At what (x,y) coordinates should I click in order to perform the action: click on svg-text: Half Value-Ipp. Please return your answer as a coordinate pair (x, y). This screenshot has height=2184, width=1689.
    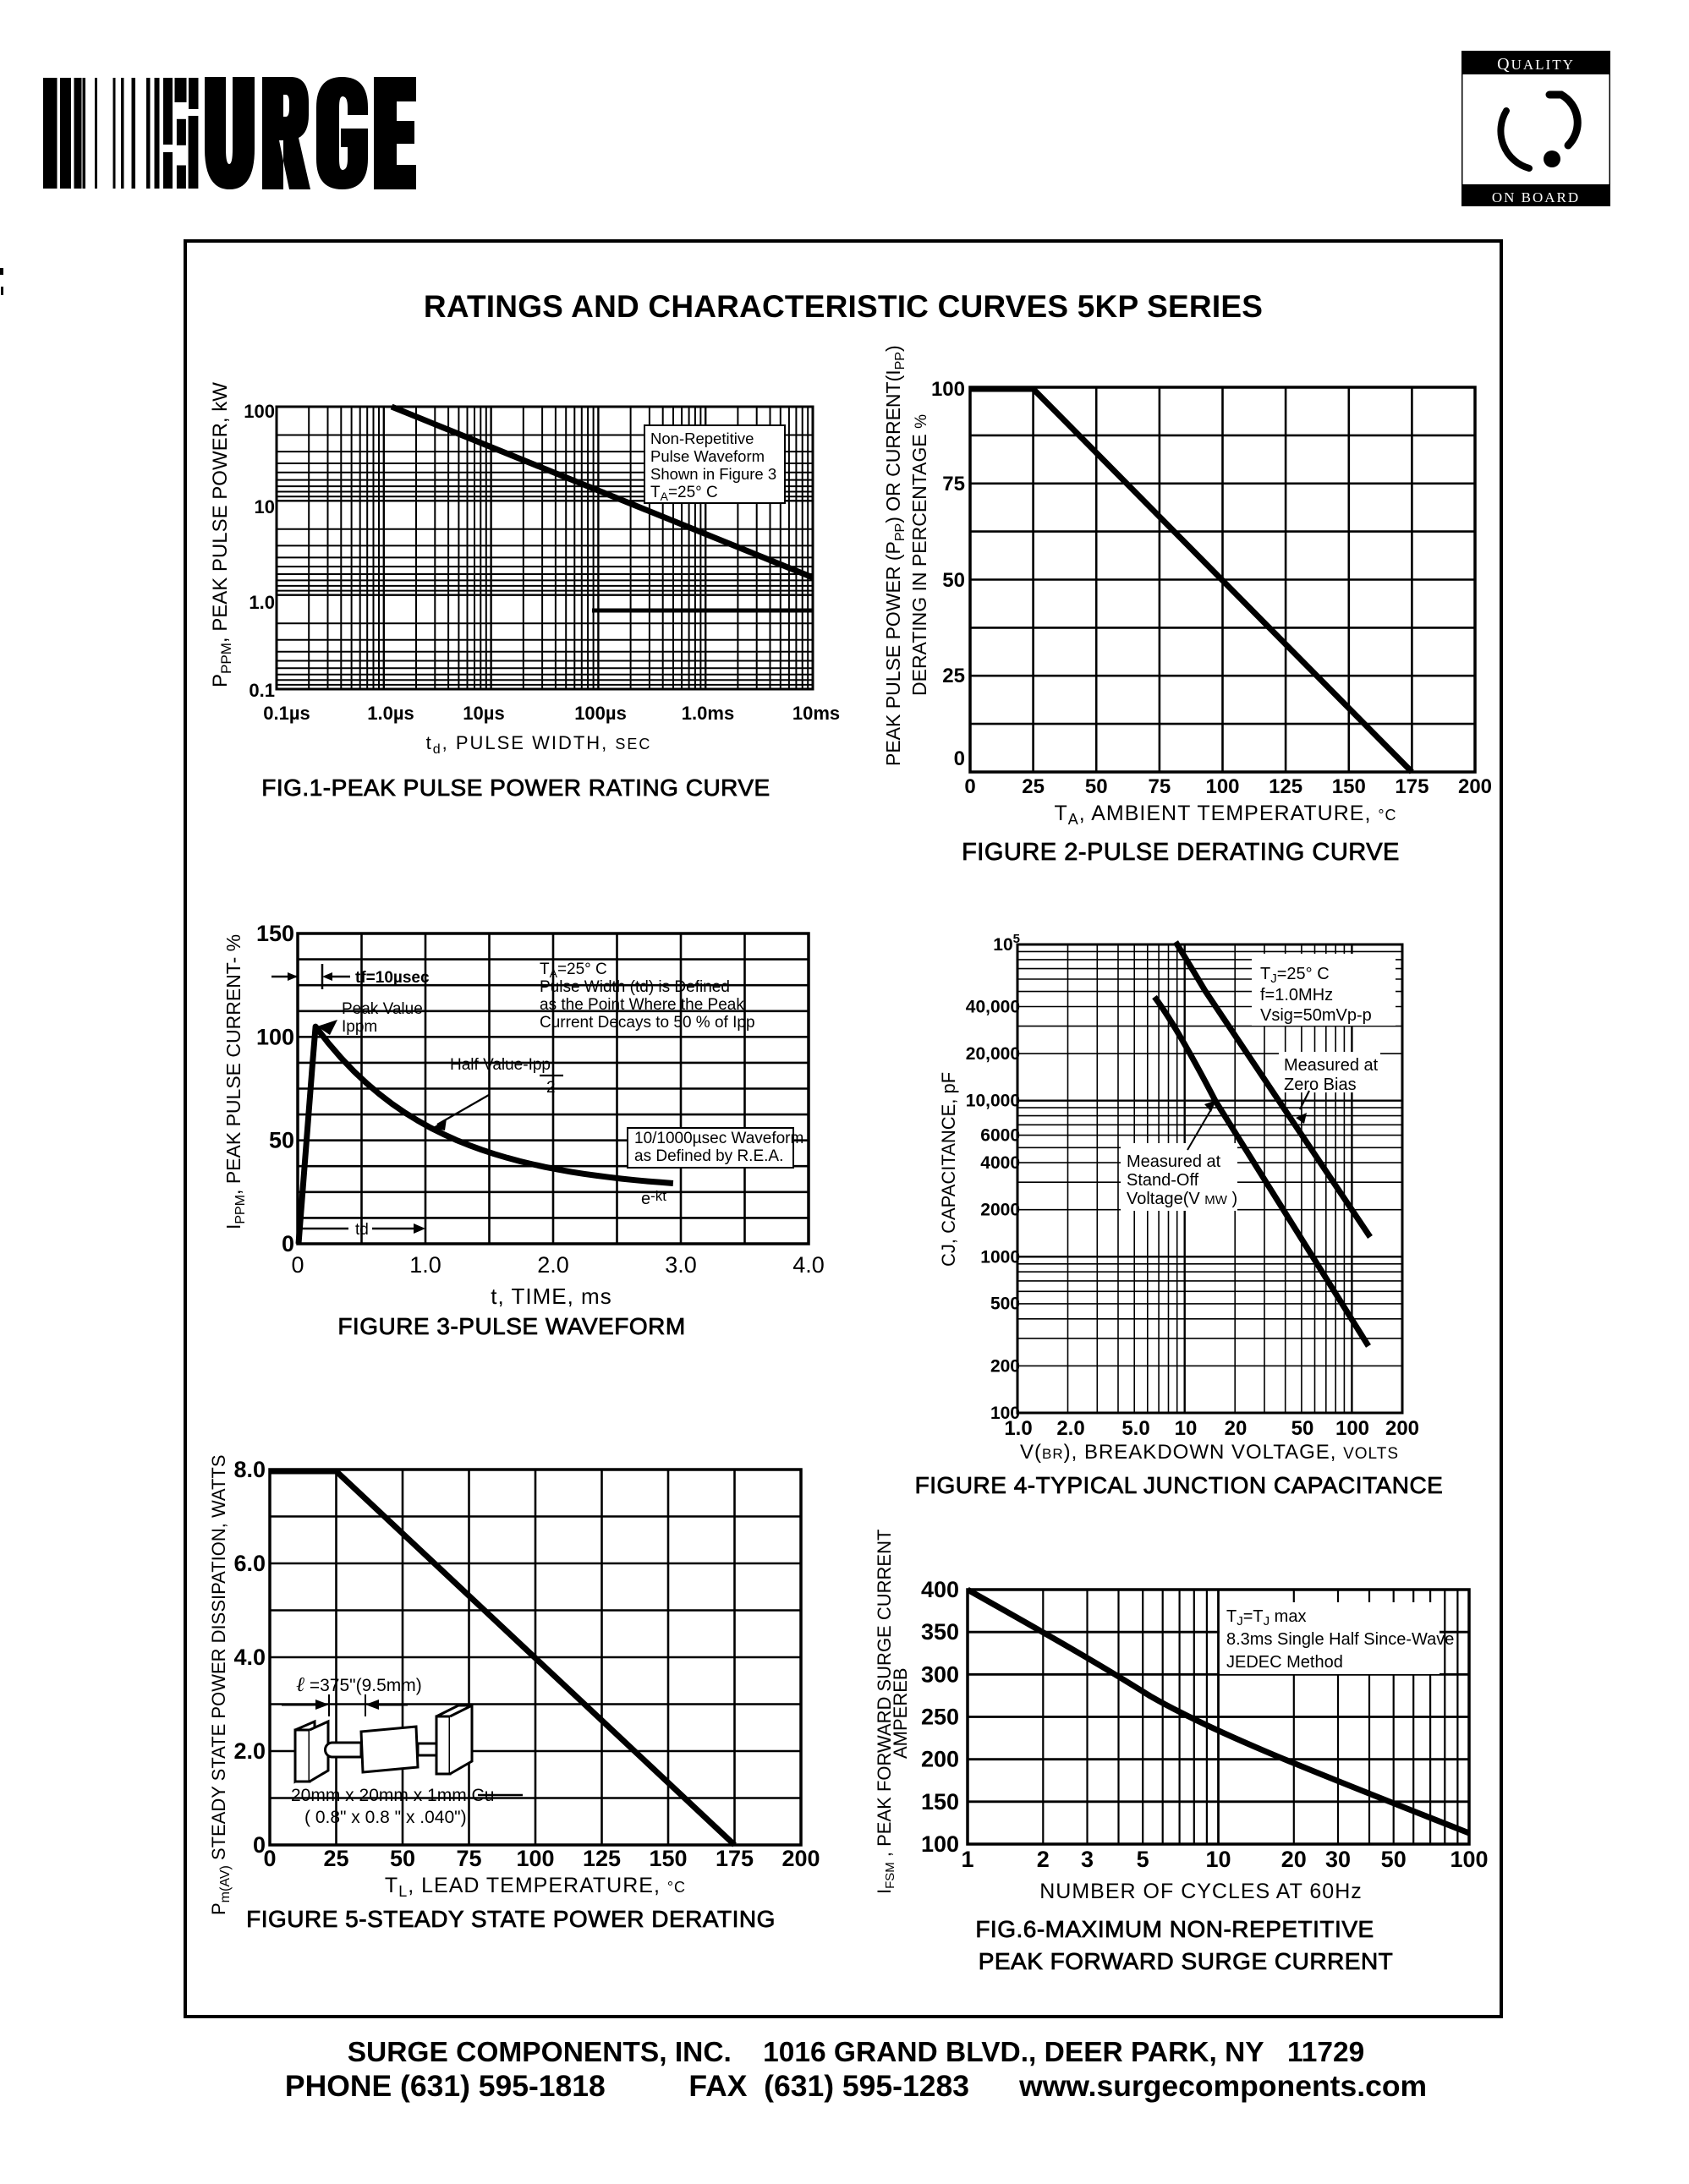
    Looking at the image, I should click on (500, 1065).